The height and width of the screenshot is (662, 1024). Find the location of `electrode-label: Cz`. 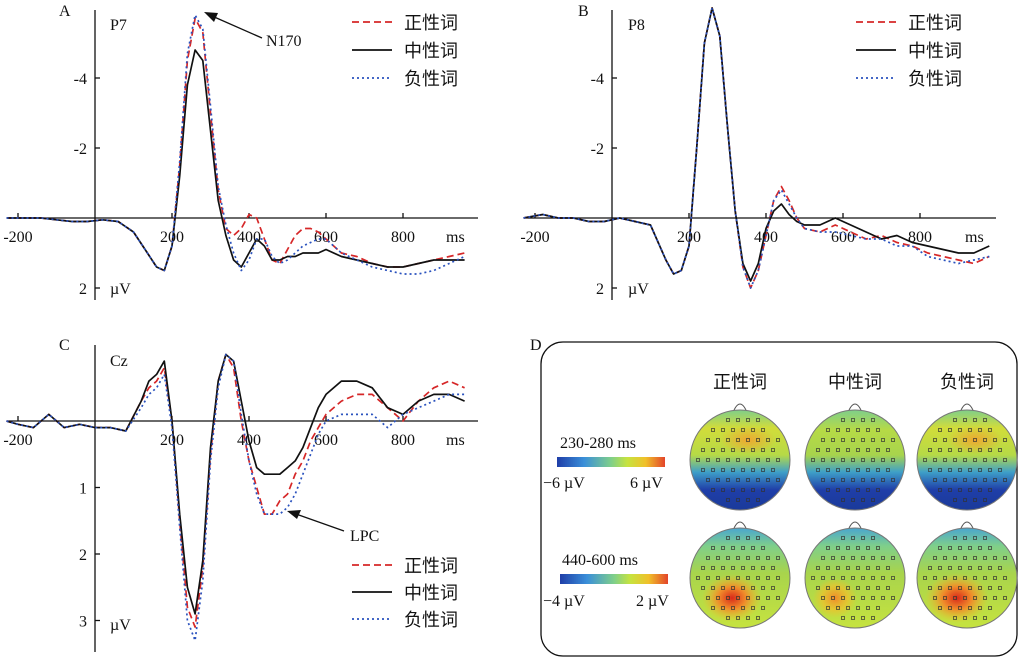

electrode-label: Cz is located at coordinates (119, 361).